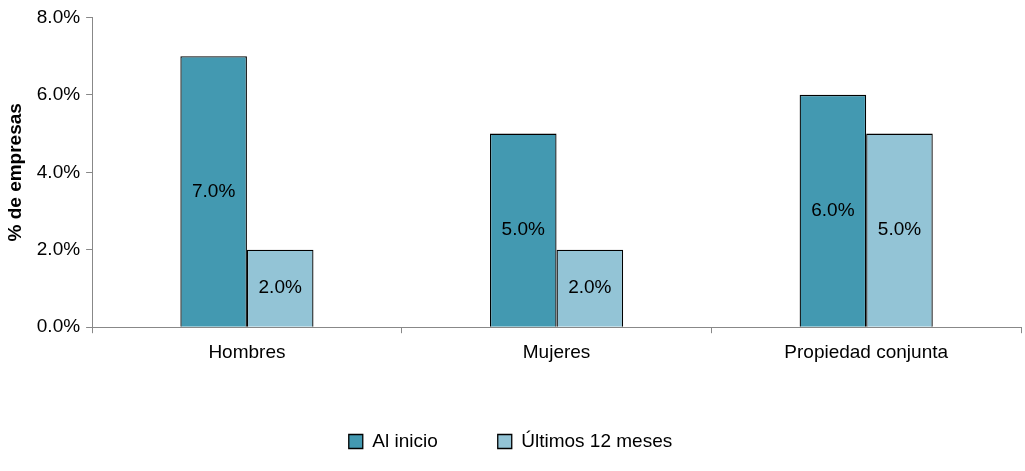 This screenshot has width=1025, height=471. What do you see at coordinates (14, 172) in the screenshot?
I see `y-axis-title: % de empresas` at bounding box center [14, 172].